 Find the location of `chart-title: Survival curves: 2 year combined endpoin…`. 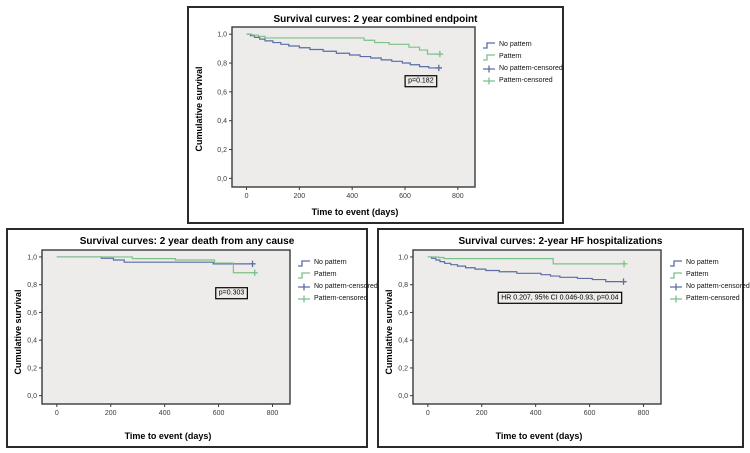

chart-title: Survival curves: 2 year combined endpoin… is located at coordinates (375, 19).